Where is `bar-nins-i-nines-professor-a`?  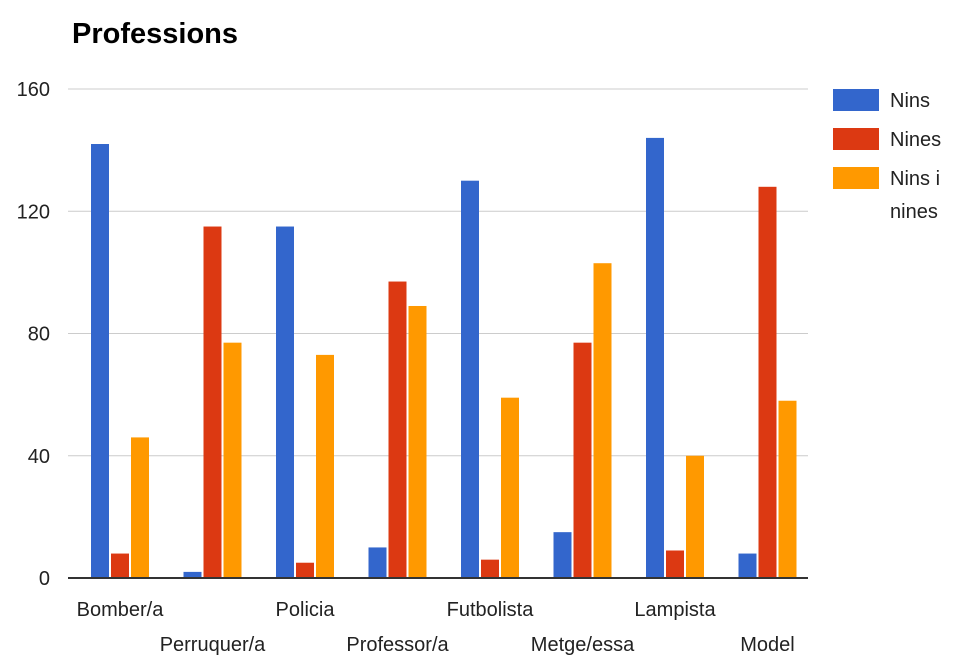 bar-nins-i-nines-professor-a is located at coordinates (417, 441).